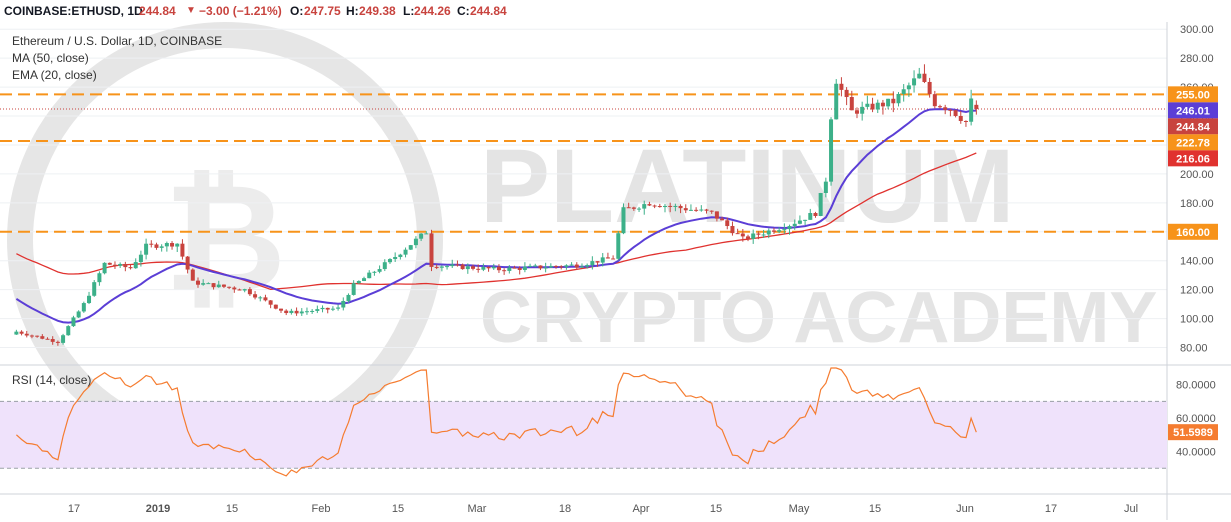 Image resolution: width=1231 pixels, height=522 pixels. I want to click on price-label-text: 216.06, so click(1193, 159).